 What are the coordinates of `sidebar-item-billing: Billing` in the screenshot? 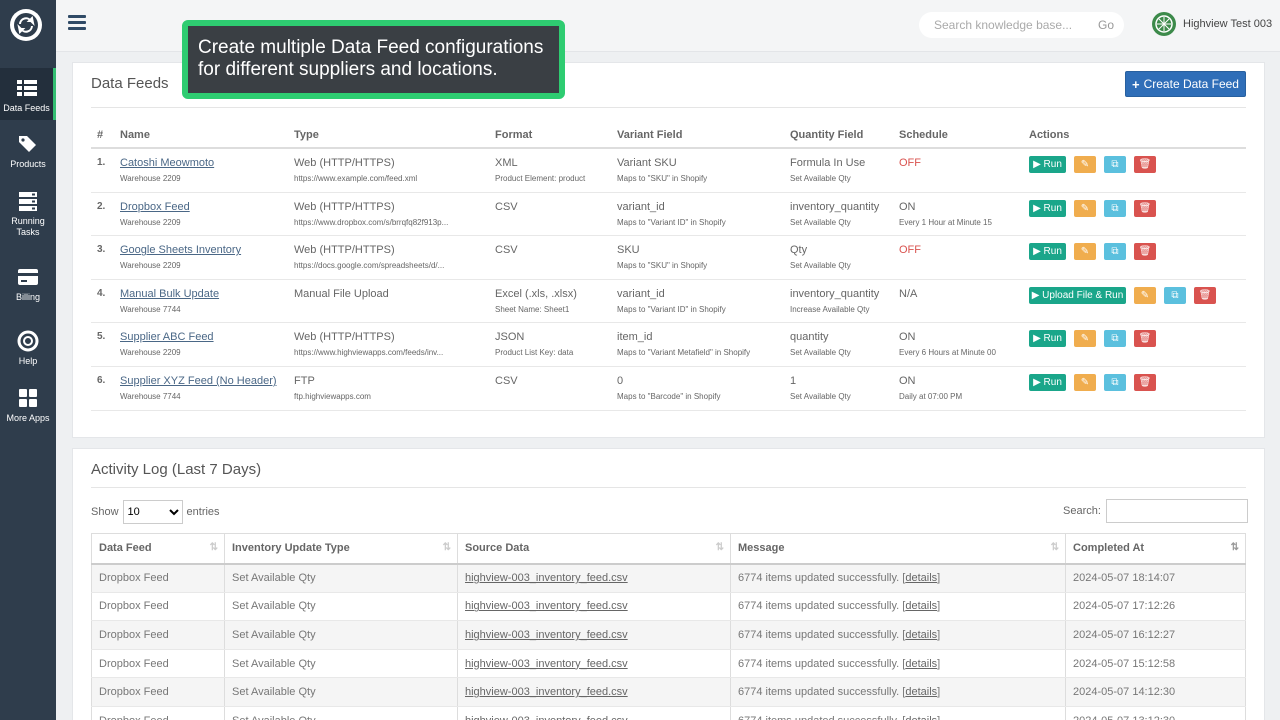 It's located at (28, 284).